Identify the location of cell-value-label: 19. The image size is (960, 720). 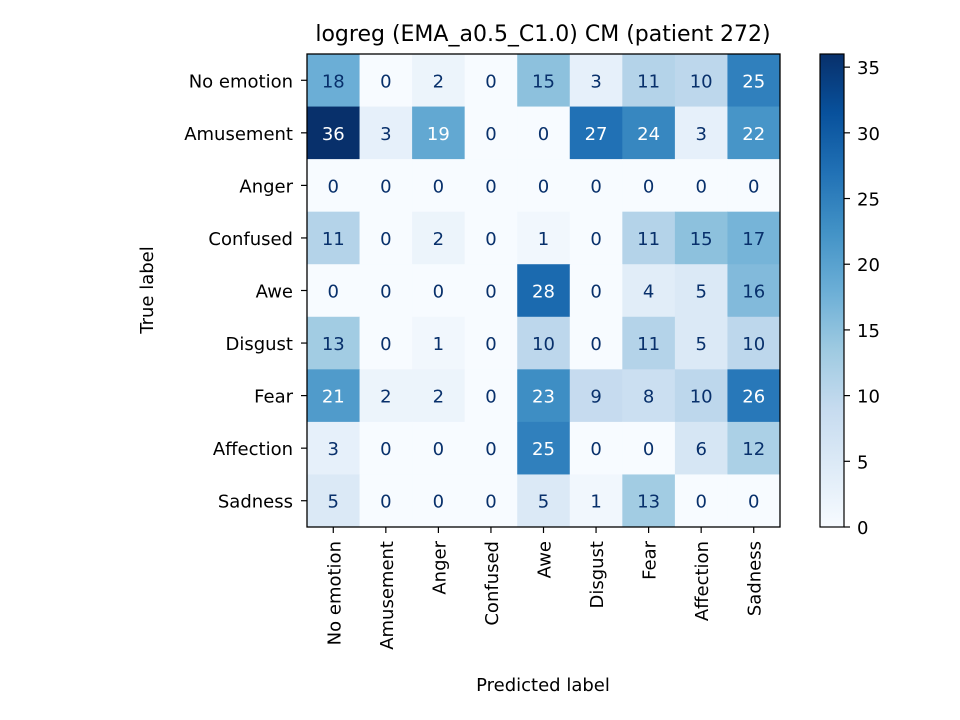
(438, 134).